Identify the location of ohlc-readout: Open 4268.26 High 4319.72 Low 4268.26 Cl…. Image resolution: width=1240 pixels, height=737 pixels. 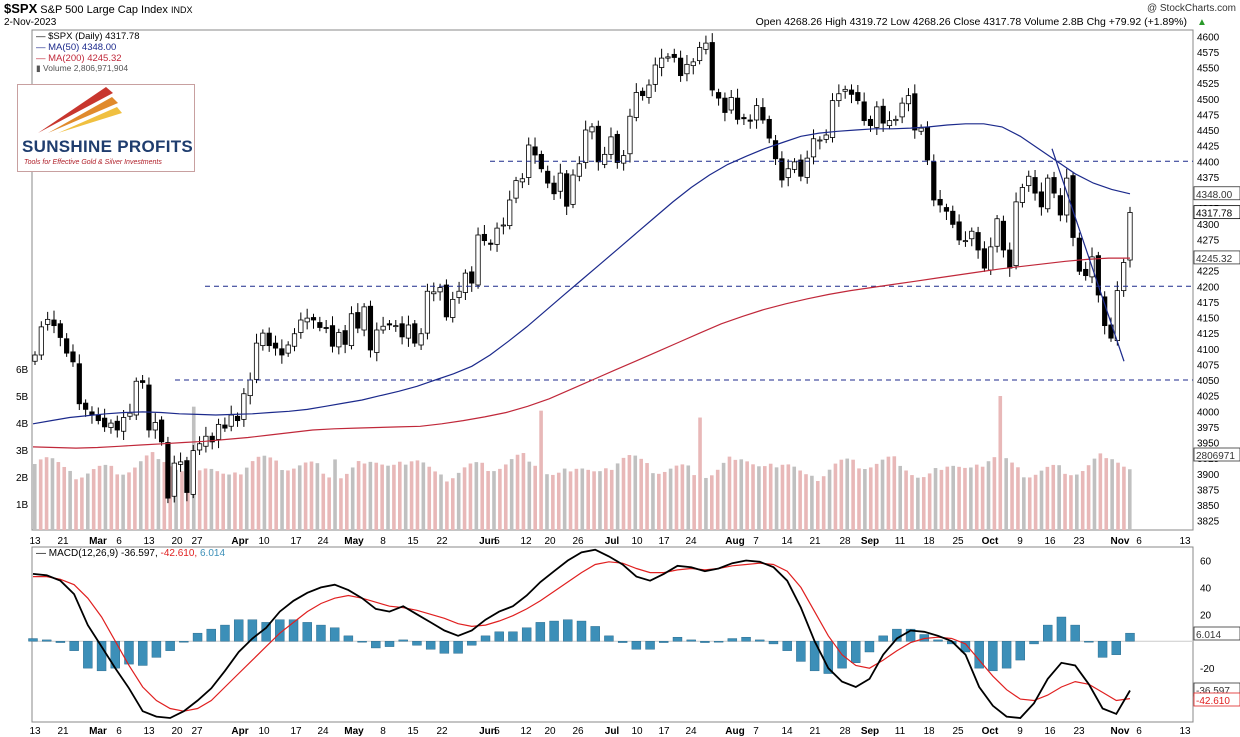
(971, 22).